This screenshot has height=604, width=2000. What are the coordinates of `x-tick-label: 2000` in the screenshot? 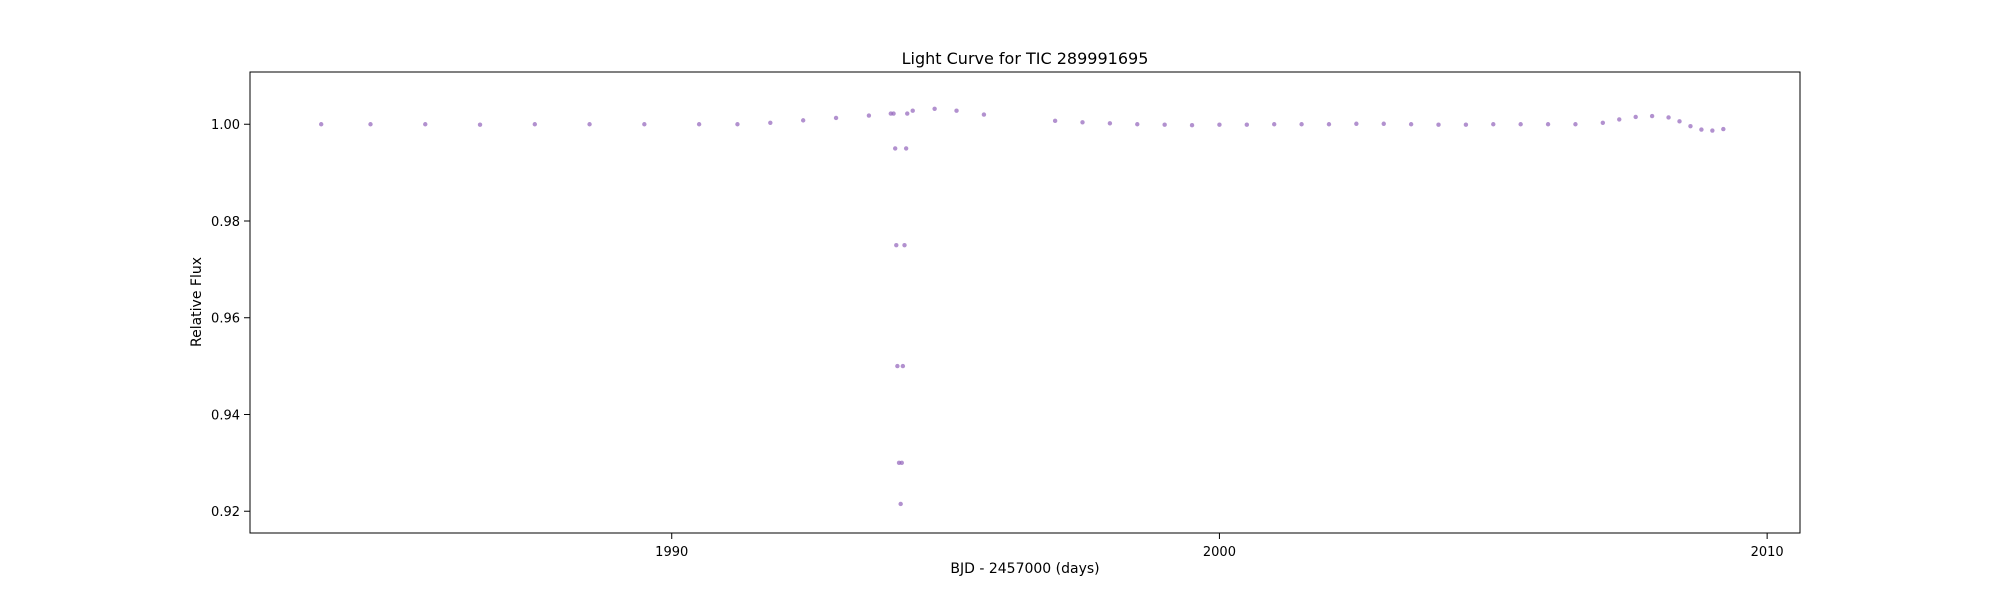 It's located at (1219, 552).